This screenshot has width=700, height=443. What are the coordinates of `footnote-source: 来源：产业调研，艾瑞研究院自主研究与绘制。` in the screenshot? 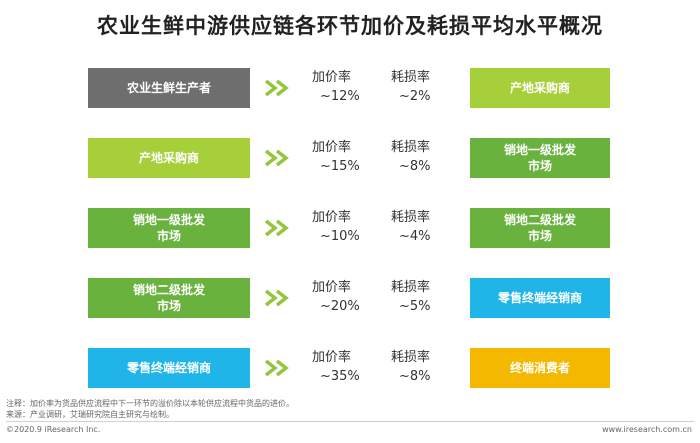 It's located at (90, 414).